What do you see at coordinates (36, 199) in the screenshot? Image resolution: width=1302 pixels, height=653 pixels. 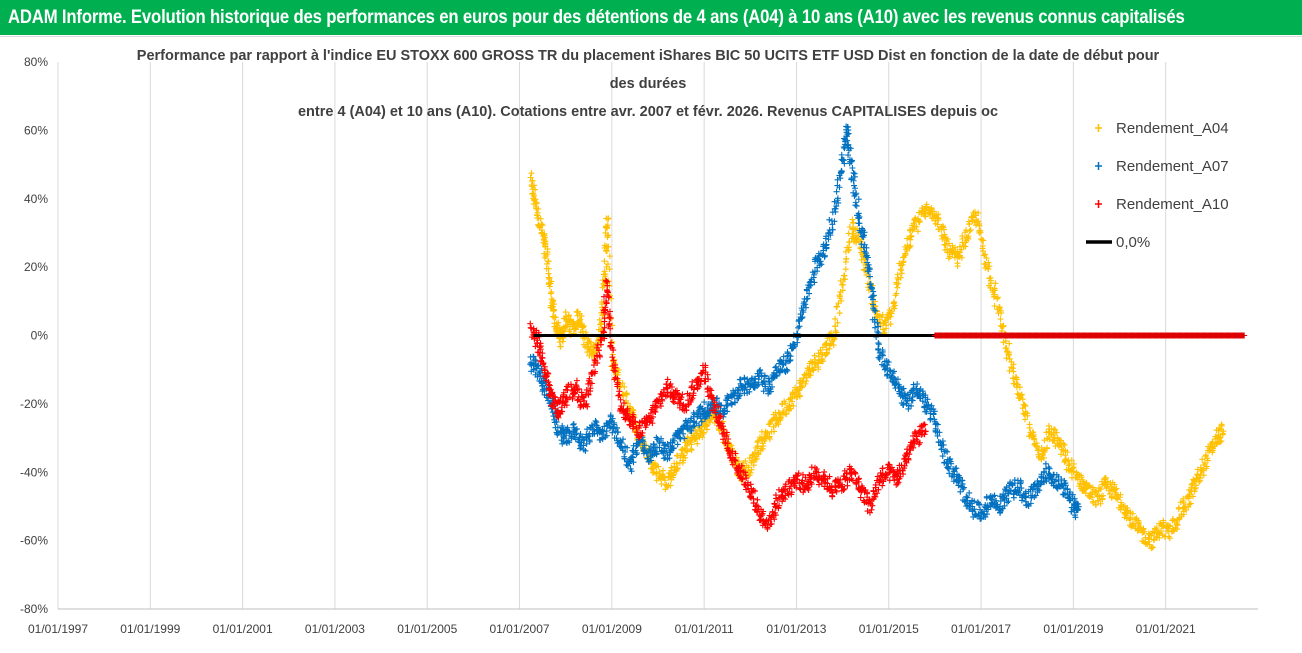 I see `y-tick-label: 40%` at bounding box center [36, 199].